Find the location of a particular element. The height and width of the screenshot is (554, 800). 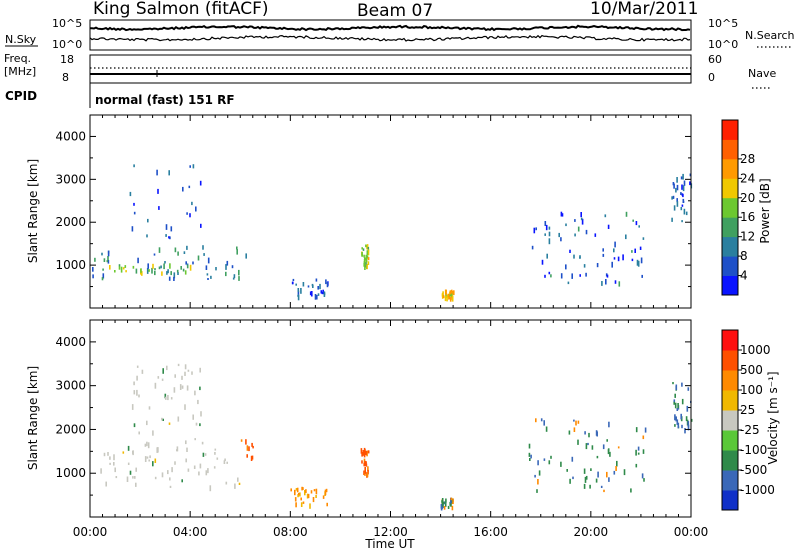

x-tick-label: 04:00 is located at coordinates (190, 532).